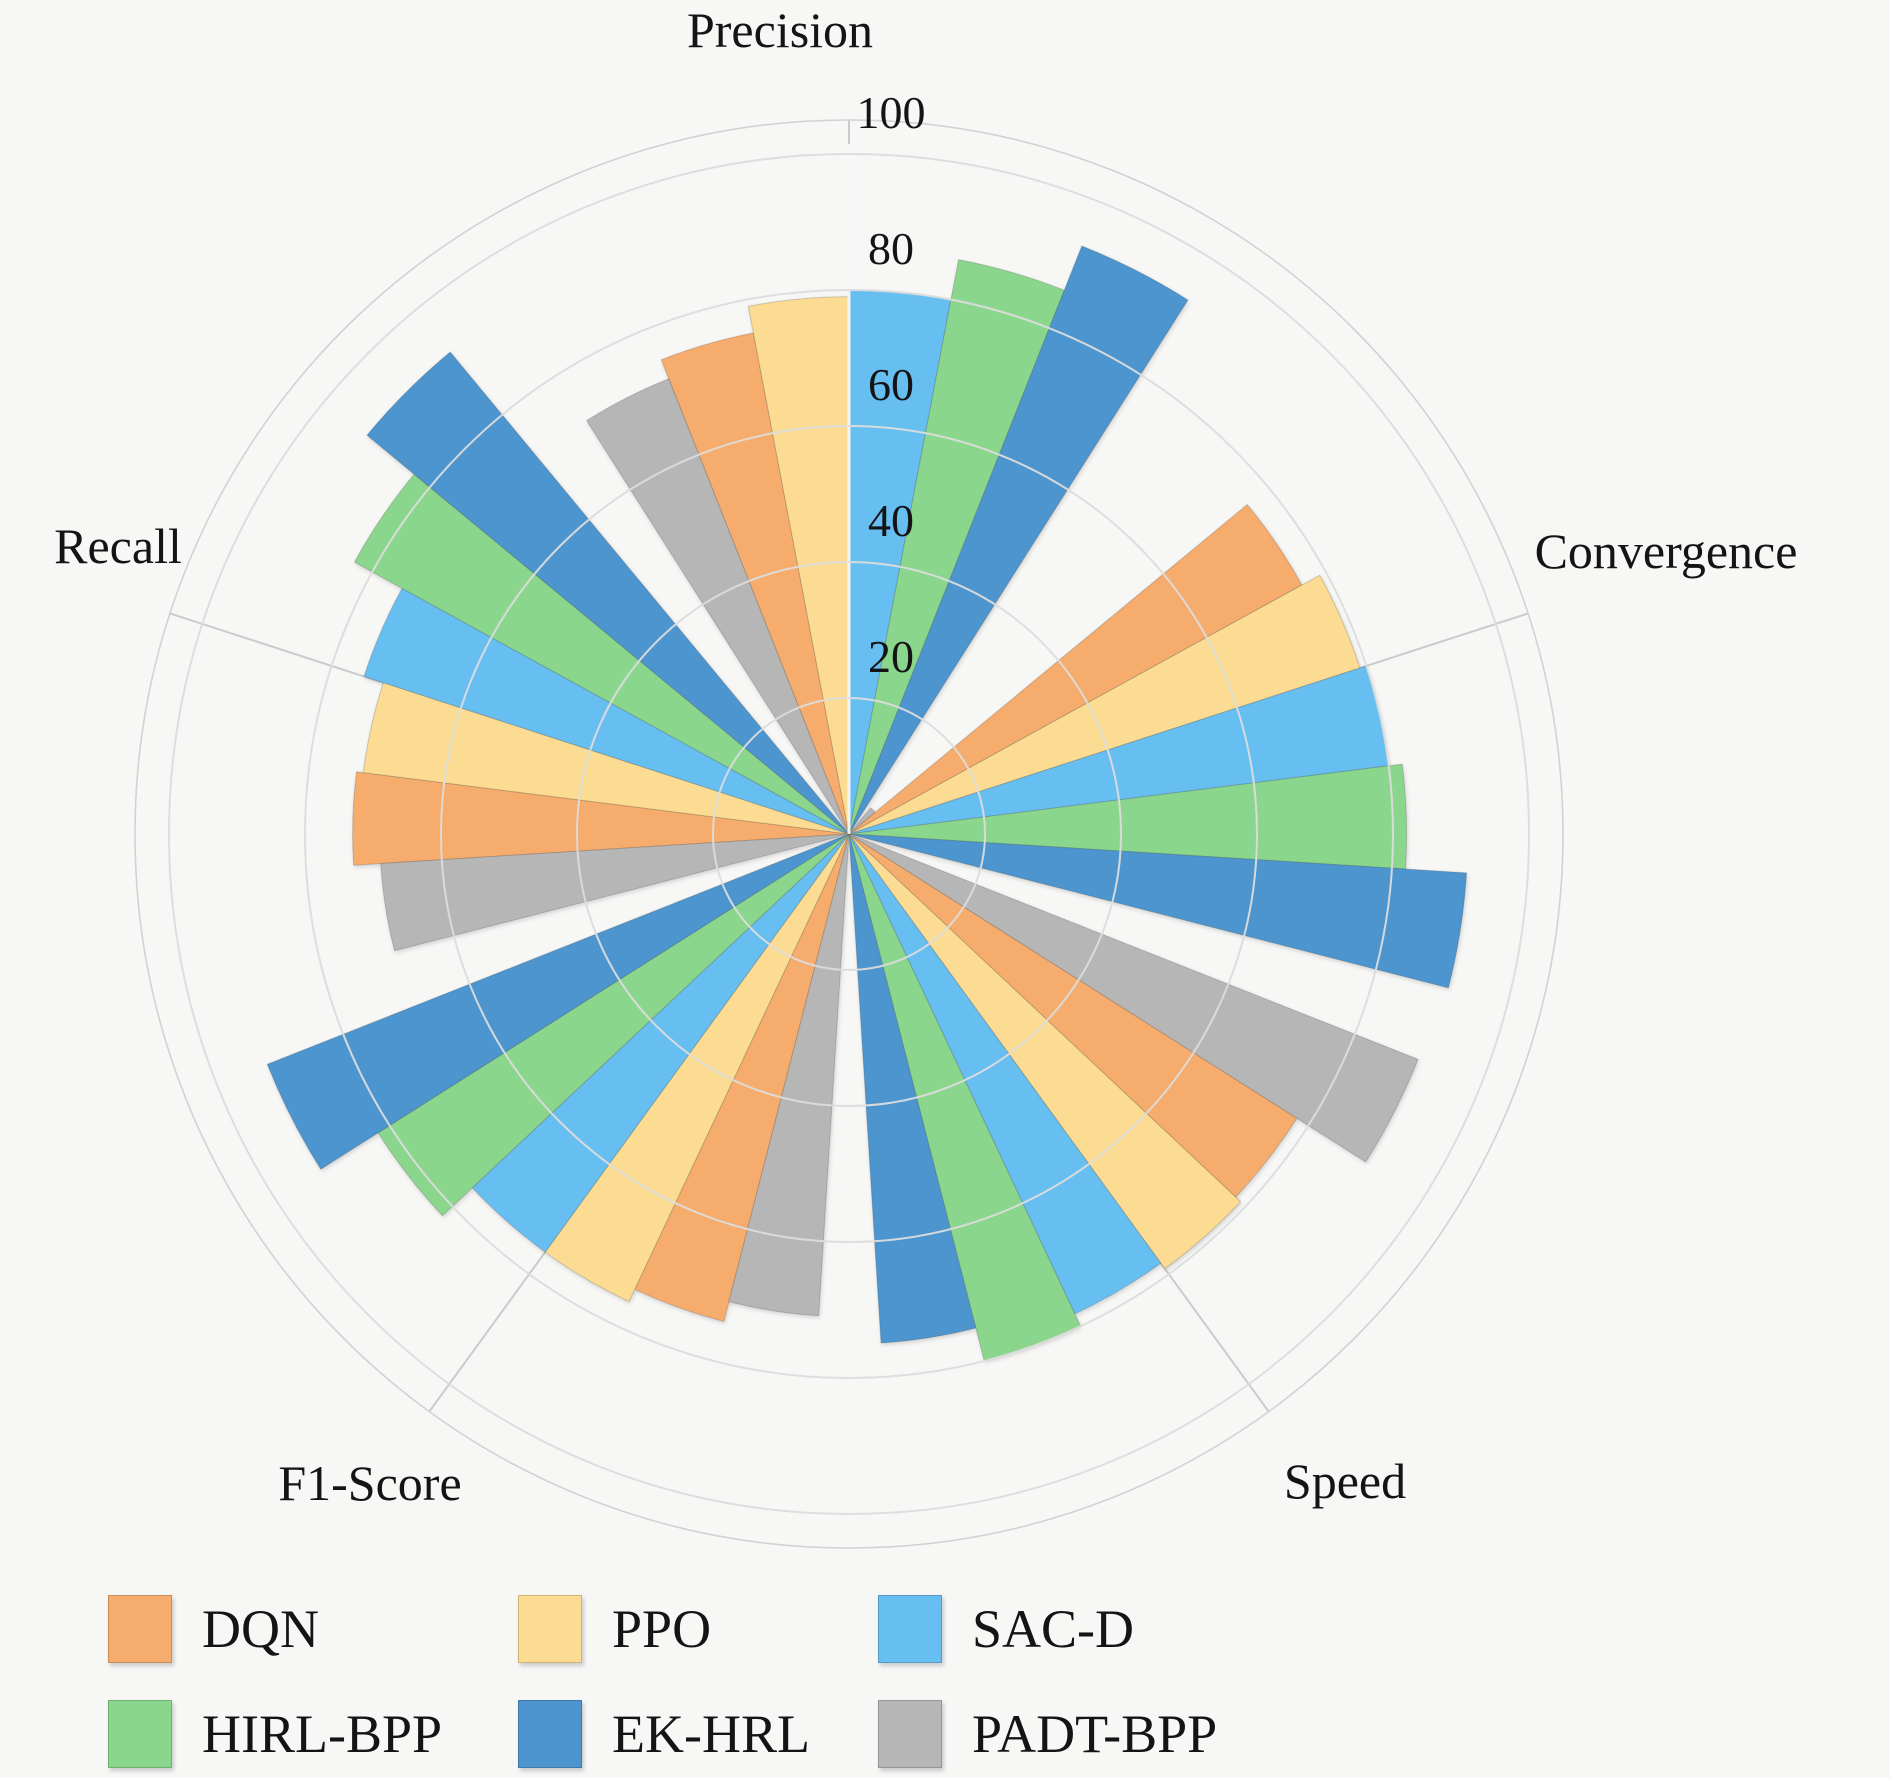 This screenshot has width=1890, height=1778. I want to click on bar-HIRL-BPP-Precision, so click(956, 547).